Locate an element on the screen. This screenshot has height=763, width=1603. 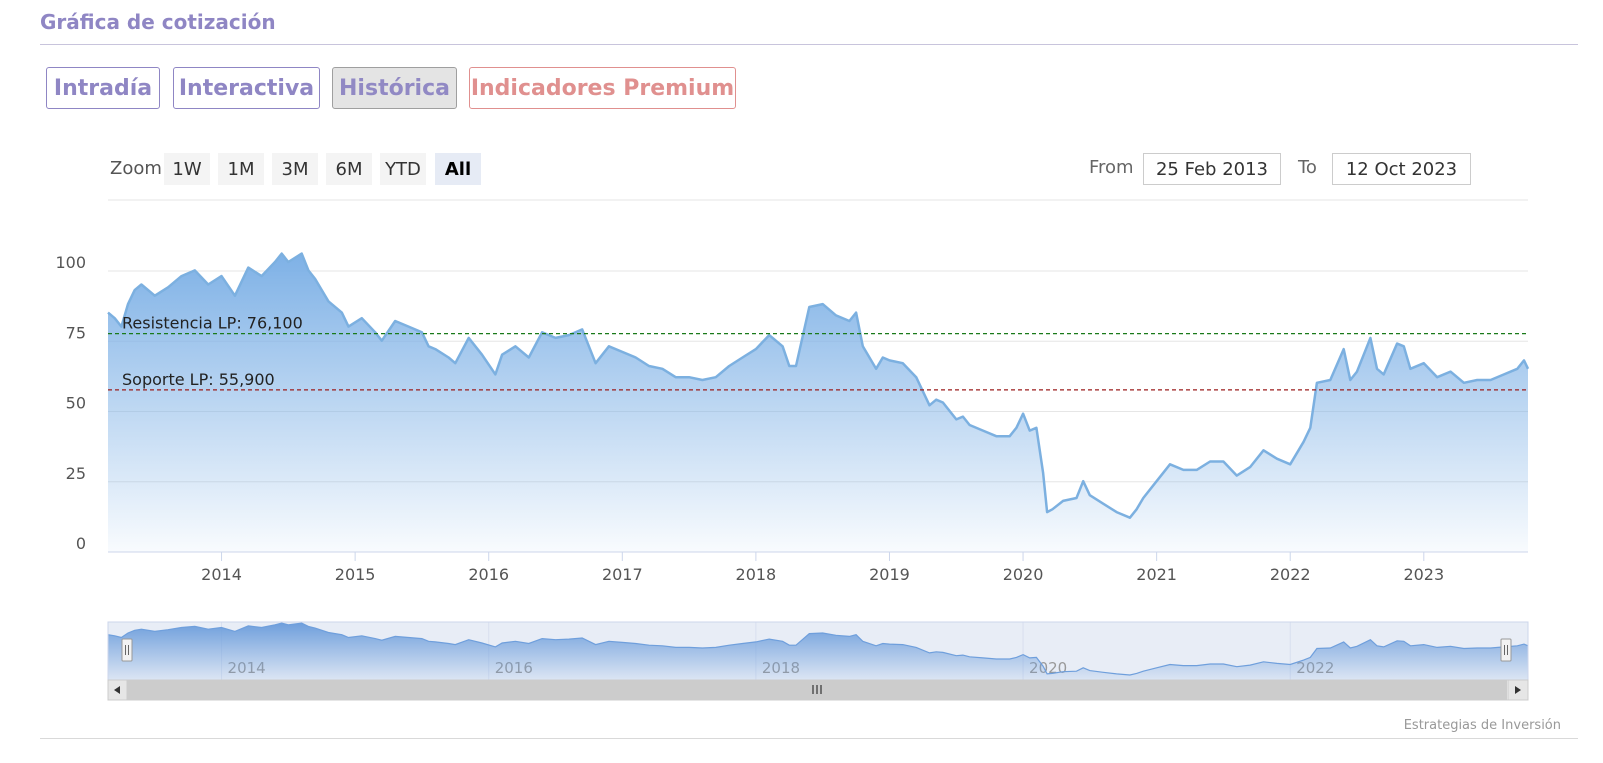
y-tick-label: 0 is located at coordinates (81, 543).